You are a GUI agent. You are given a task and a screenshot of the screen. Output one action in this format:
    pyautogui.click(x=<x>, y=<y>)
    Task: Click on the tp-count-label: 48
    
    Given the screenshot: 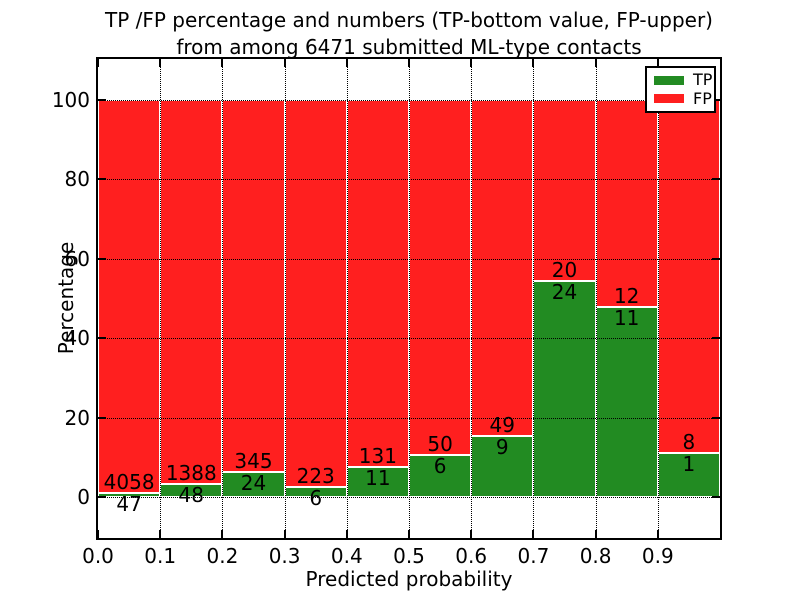 What is the action you would take?
    pyautogui.click(x=191, y=495)
    